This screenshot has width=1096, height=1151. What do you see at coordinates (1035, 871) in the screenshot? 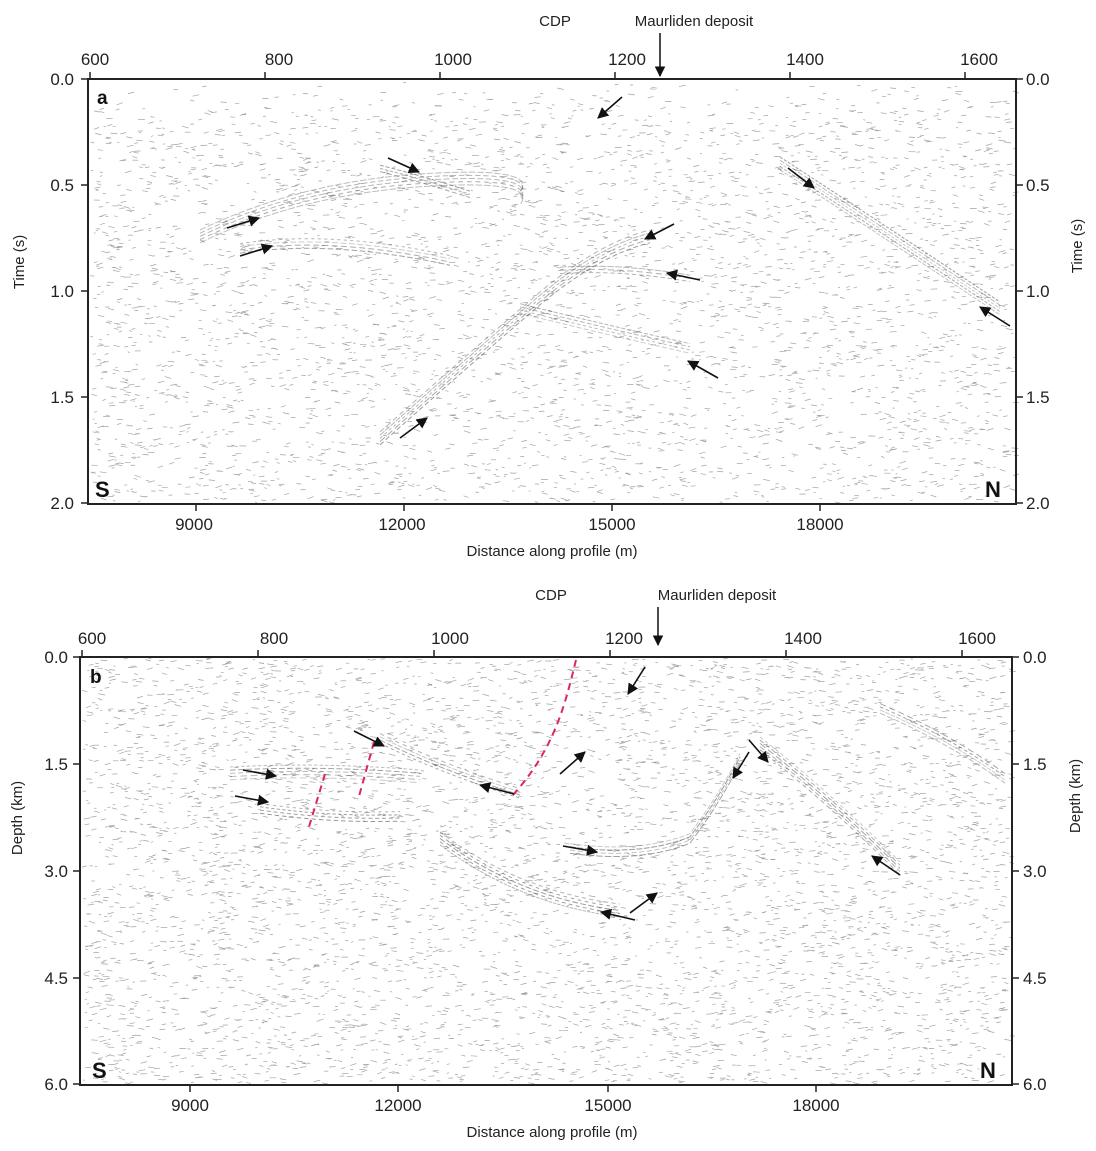
I see `panel-b-right-tick: 3.0` at bounding box center [1035, 871].